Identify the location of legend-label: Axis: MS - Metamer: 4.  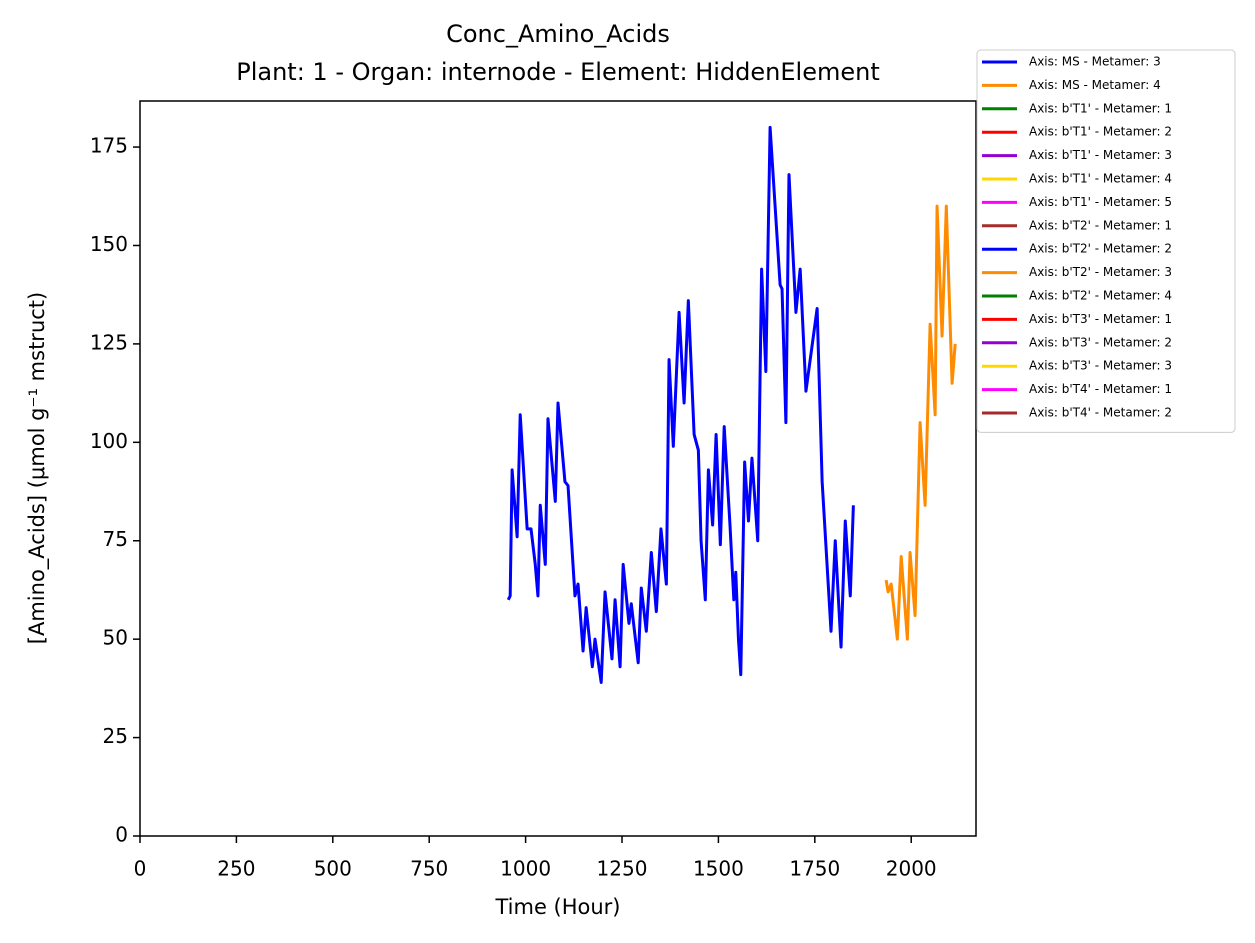
(1095, 85).